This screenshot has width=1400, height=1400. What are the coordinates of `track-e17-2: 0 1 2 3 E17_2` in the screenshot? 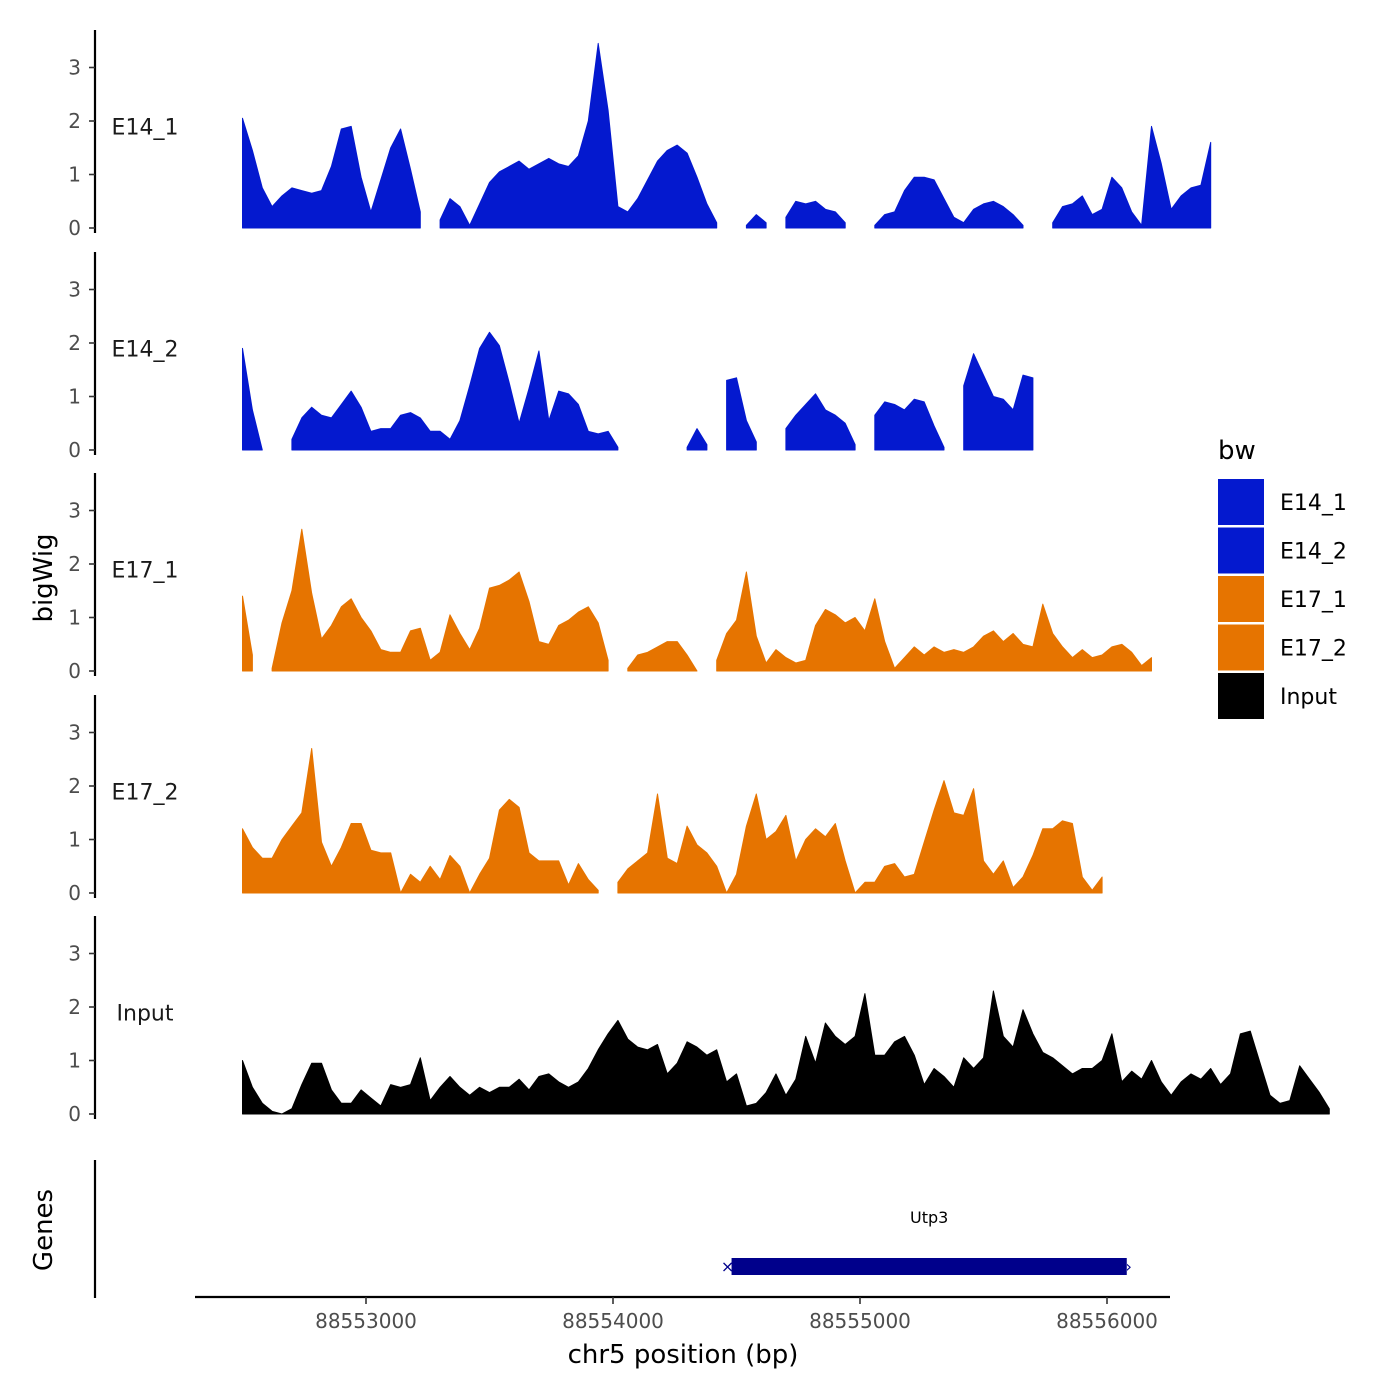 It's located at (585, 800).